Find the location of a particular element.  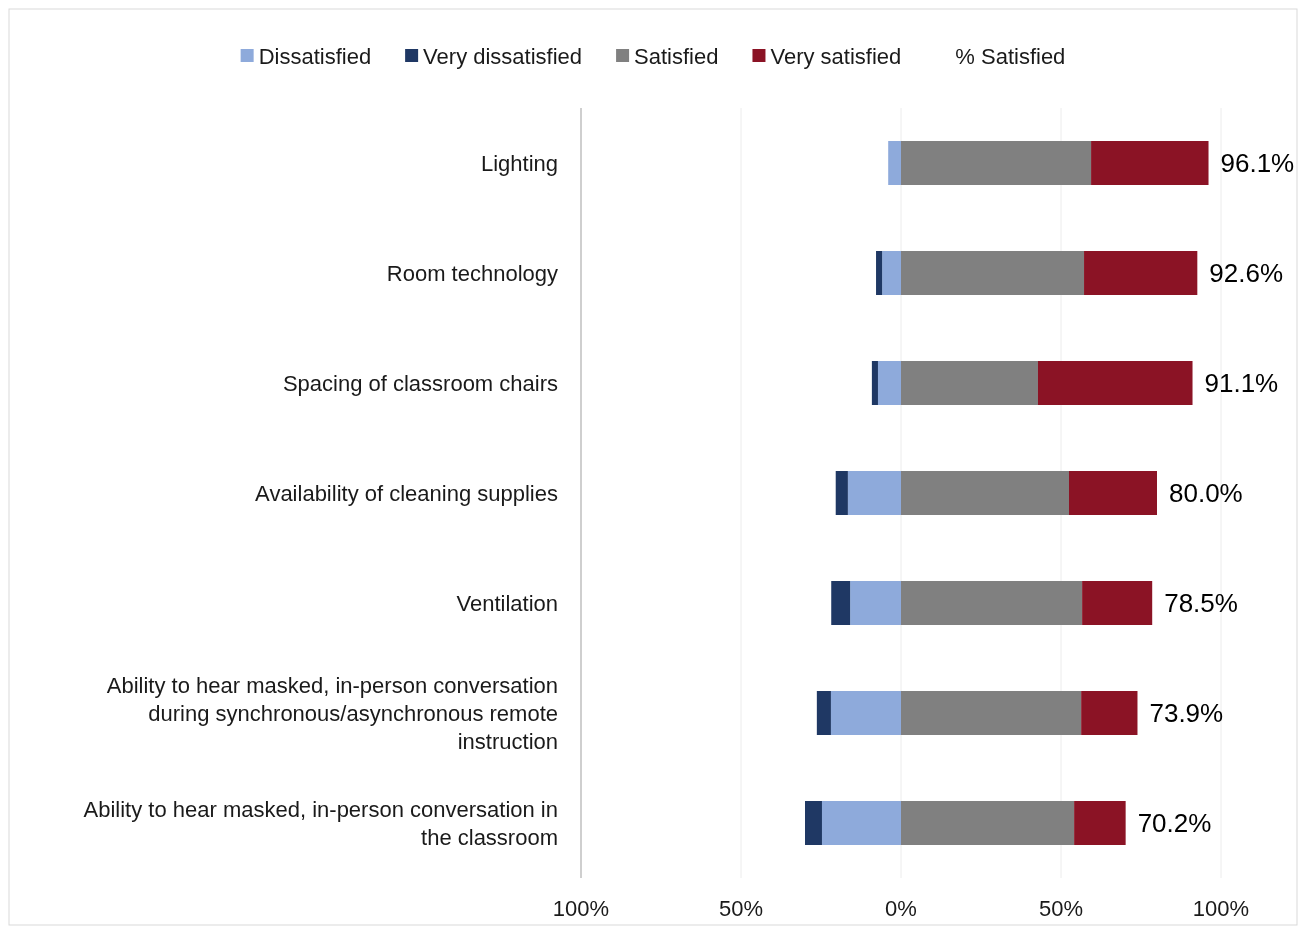

y-tick-label: Spacing of classroom chairs is located at coordinates (420, 383).